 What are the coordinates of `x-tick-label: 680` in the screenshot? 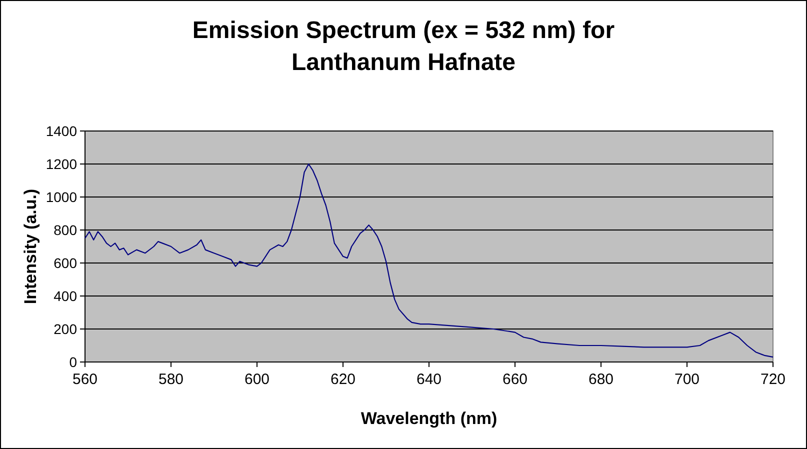 It's located at (601, 379).